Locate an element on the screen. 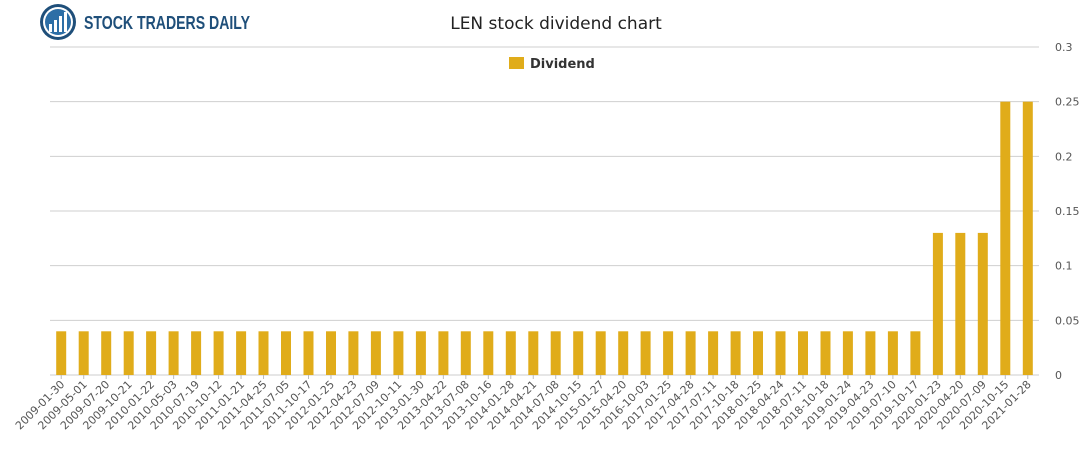 This screenshot has height=450, width=1091. y-tick-label: 0.15 is located at coordinates (1067, 211).